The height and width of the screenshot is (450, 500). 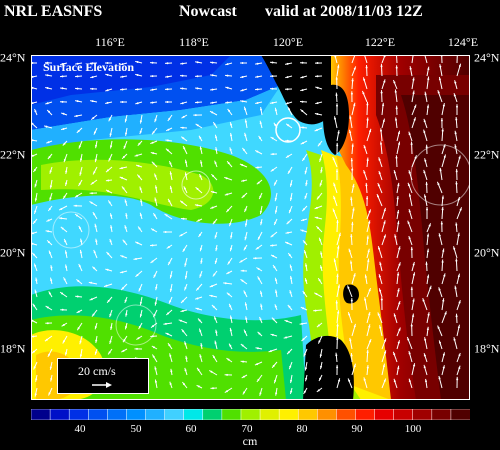 What do you see at coordinates (250, 441) in the screenshot?
I see `colorbar-unit: cm` at bounding box center [250, 441].